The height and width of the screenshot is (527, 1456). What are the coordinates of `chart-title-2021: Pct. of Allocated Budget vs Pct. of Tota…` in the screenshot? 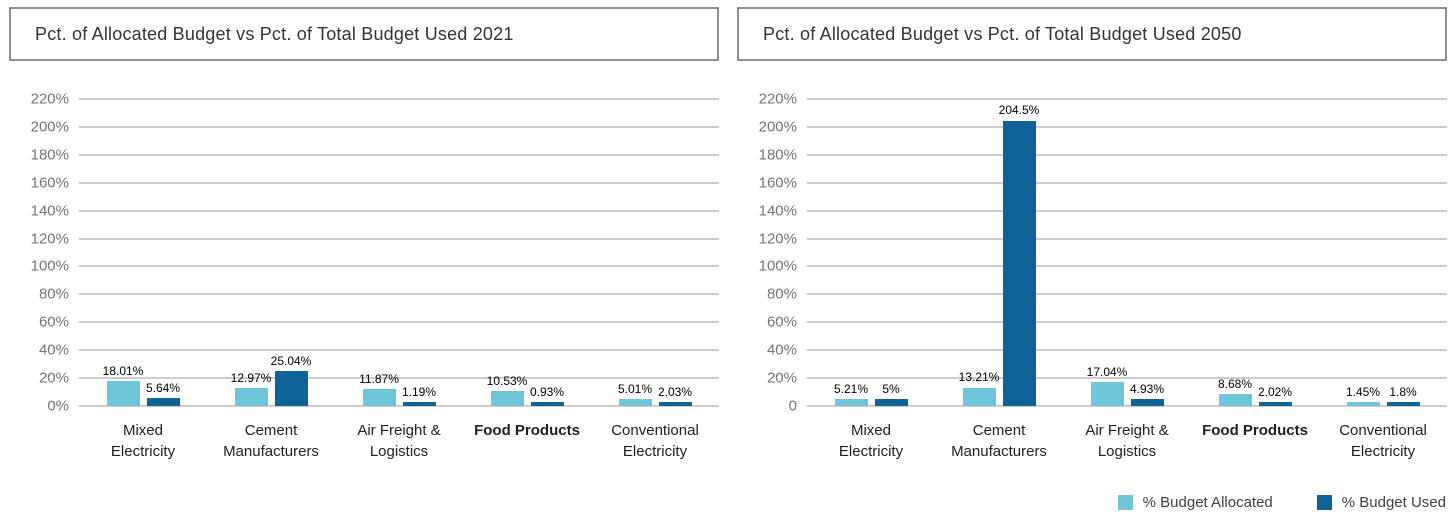 It's located at (274, 33).